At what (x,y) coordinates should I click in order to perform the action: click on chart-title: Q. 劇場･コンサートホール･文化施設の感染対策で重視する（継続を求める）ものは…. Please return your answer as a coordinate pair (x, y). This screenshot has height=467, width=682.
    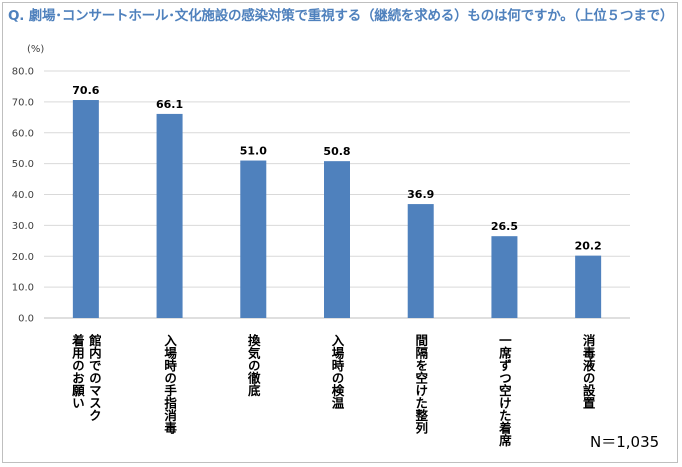
    Looking at the image, I should click on (341, 16).